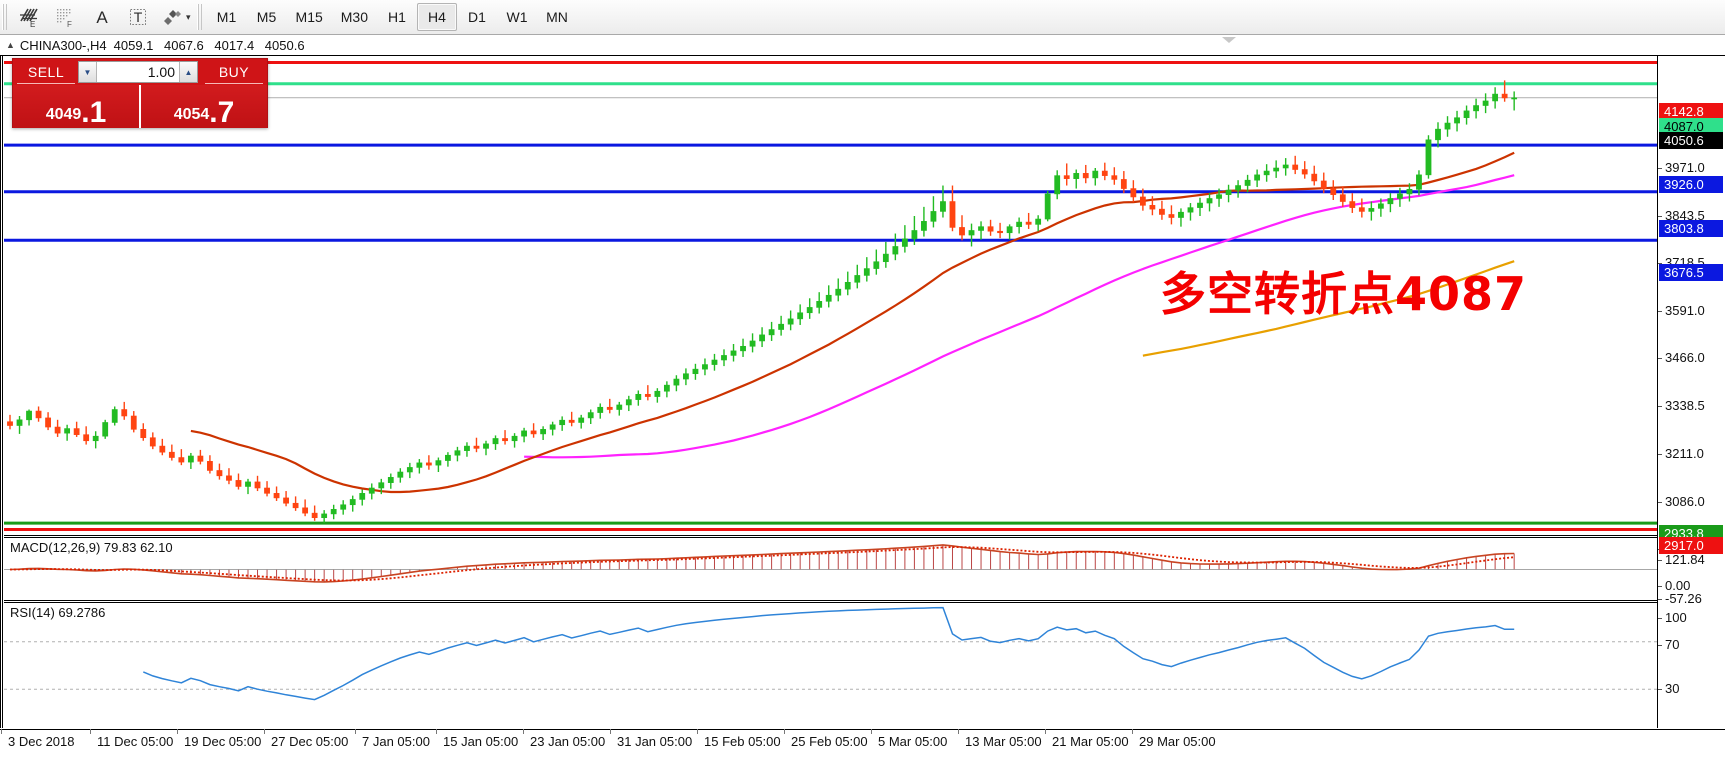 The width and height of the screenshot is (1725, 761). Describe the element at coordinates (306, 739) in the screenshot. I see `time-tick: 27 Dec 05:00` at that location.